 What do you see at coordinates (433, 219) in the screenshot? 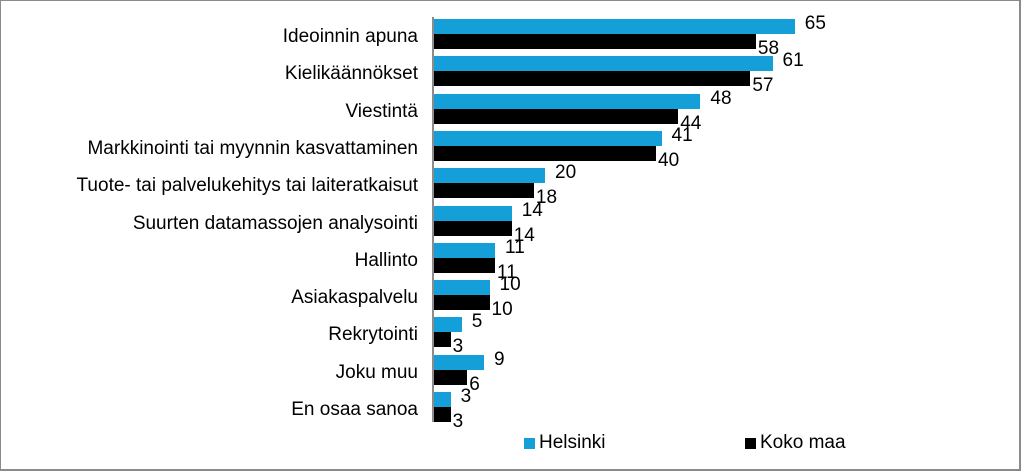
I see `category-axis-line` at bounding box center [433, 219].